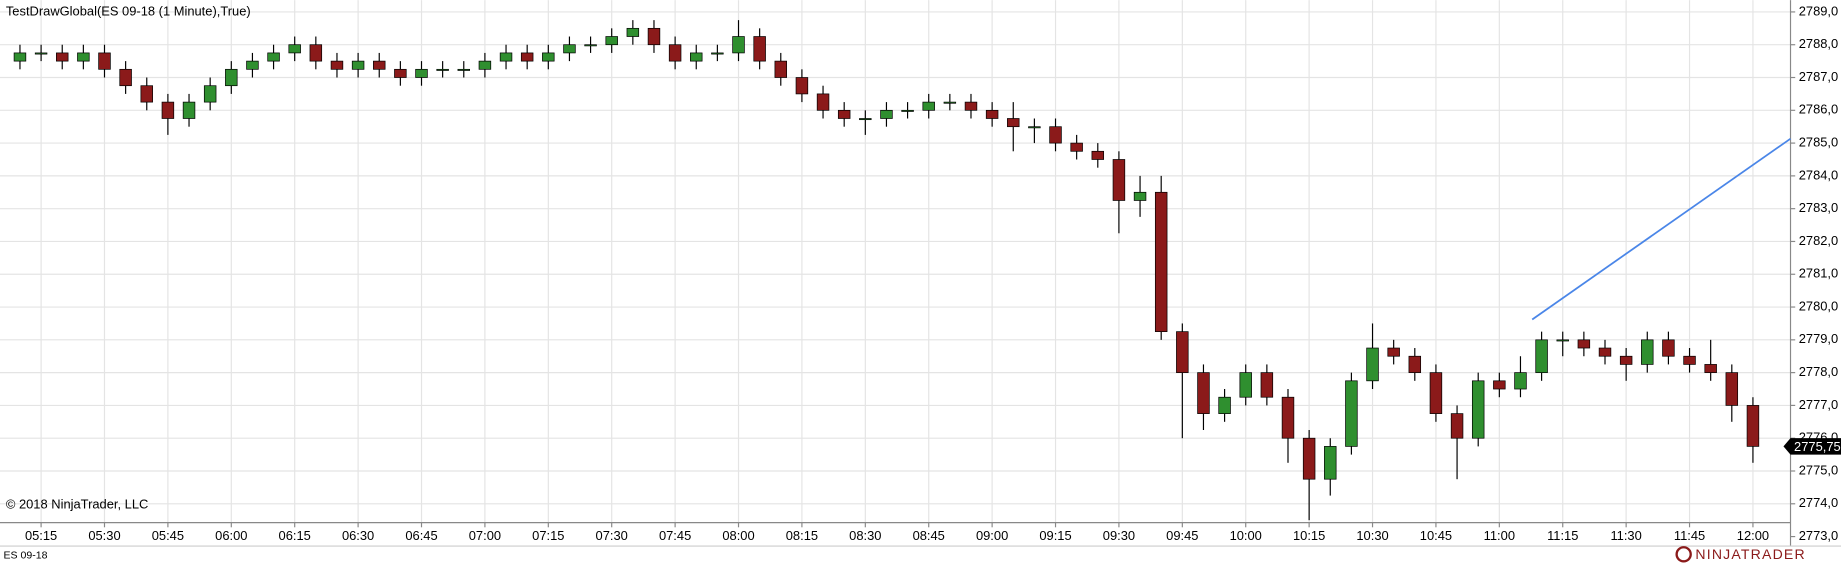  I want to click on y-tick-label: 2782,0, so click(1818, 240).